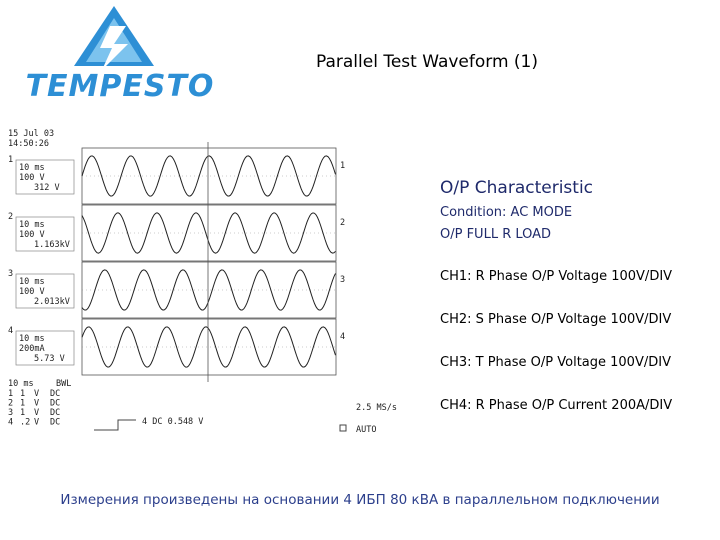  What do you see at coordinates (343, 428) in the screenshot?
I see `auto-mode-box` at bounding box center [343, 428].